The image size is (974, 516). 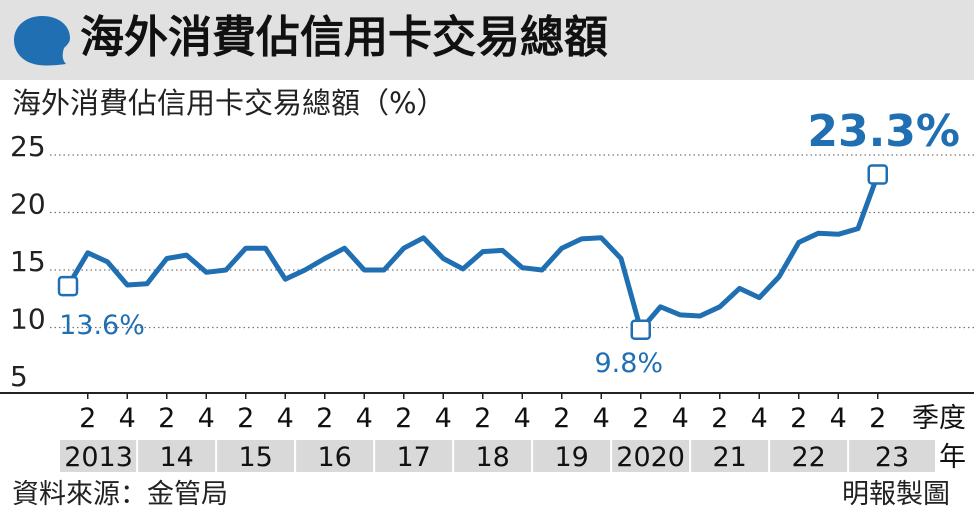 What do you see at coordinates (939, 418) in the screenshot?
I see `x-axis-title: 季度` at bounding box center [939, 418].